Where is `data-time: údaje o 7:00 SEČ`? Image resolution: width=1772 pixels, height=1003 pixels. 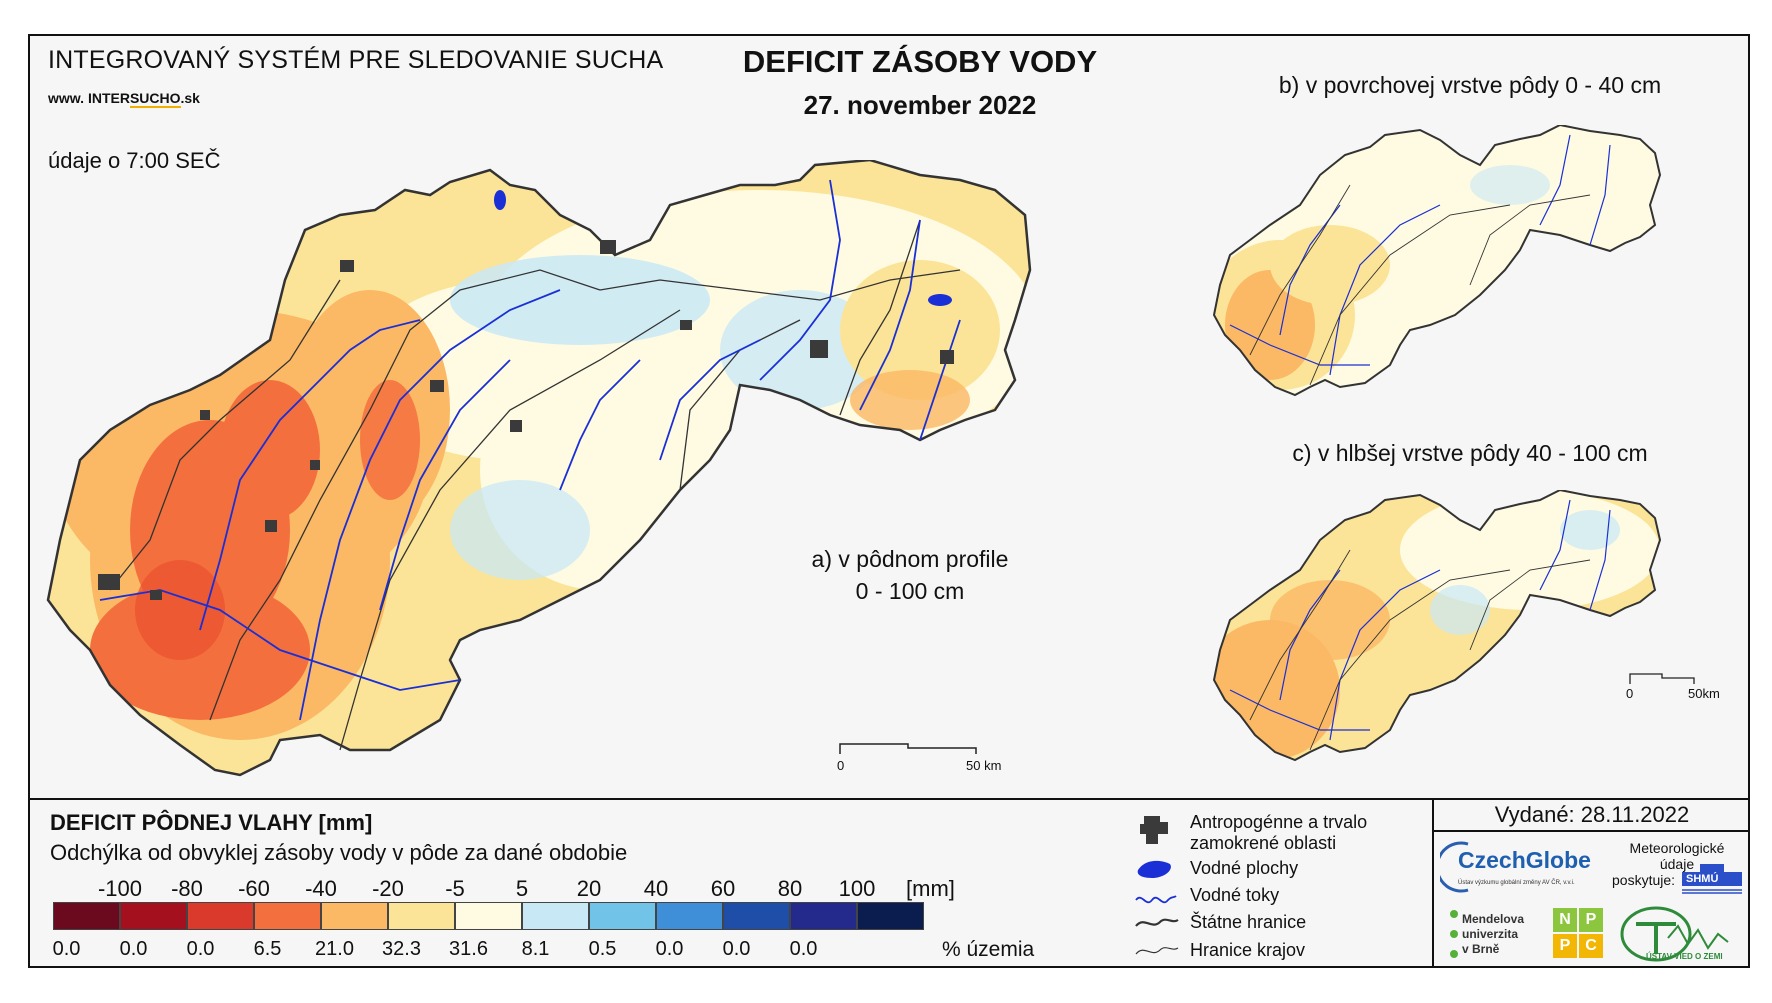 data-time: údaje o 7:00 SEČ is located at coordinates (134, 160).